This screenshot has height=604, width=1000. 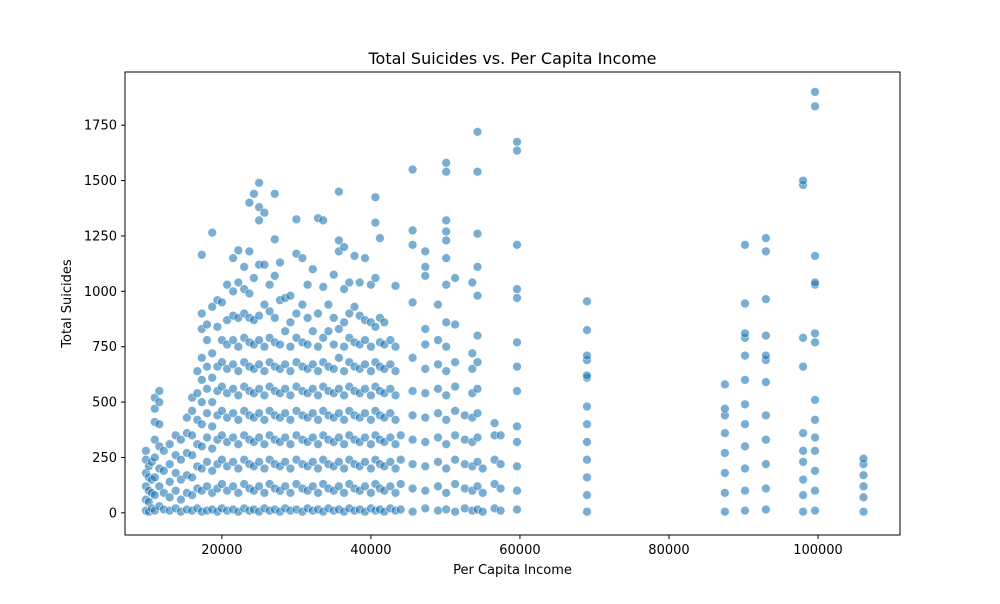 I want to click on x-tick-label: 40000, so click(x=370, y=550).